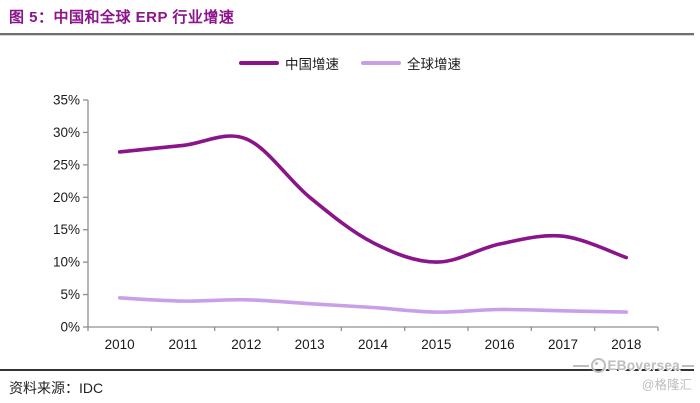  Describe the element at coordinates (614, 375) in the screenshot. I see `watermark: EBoversea @格隆汇` at that location.